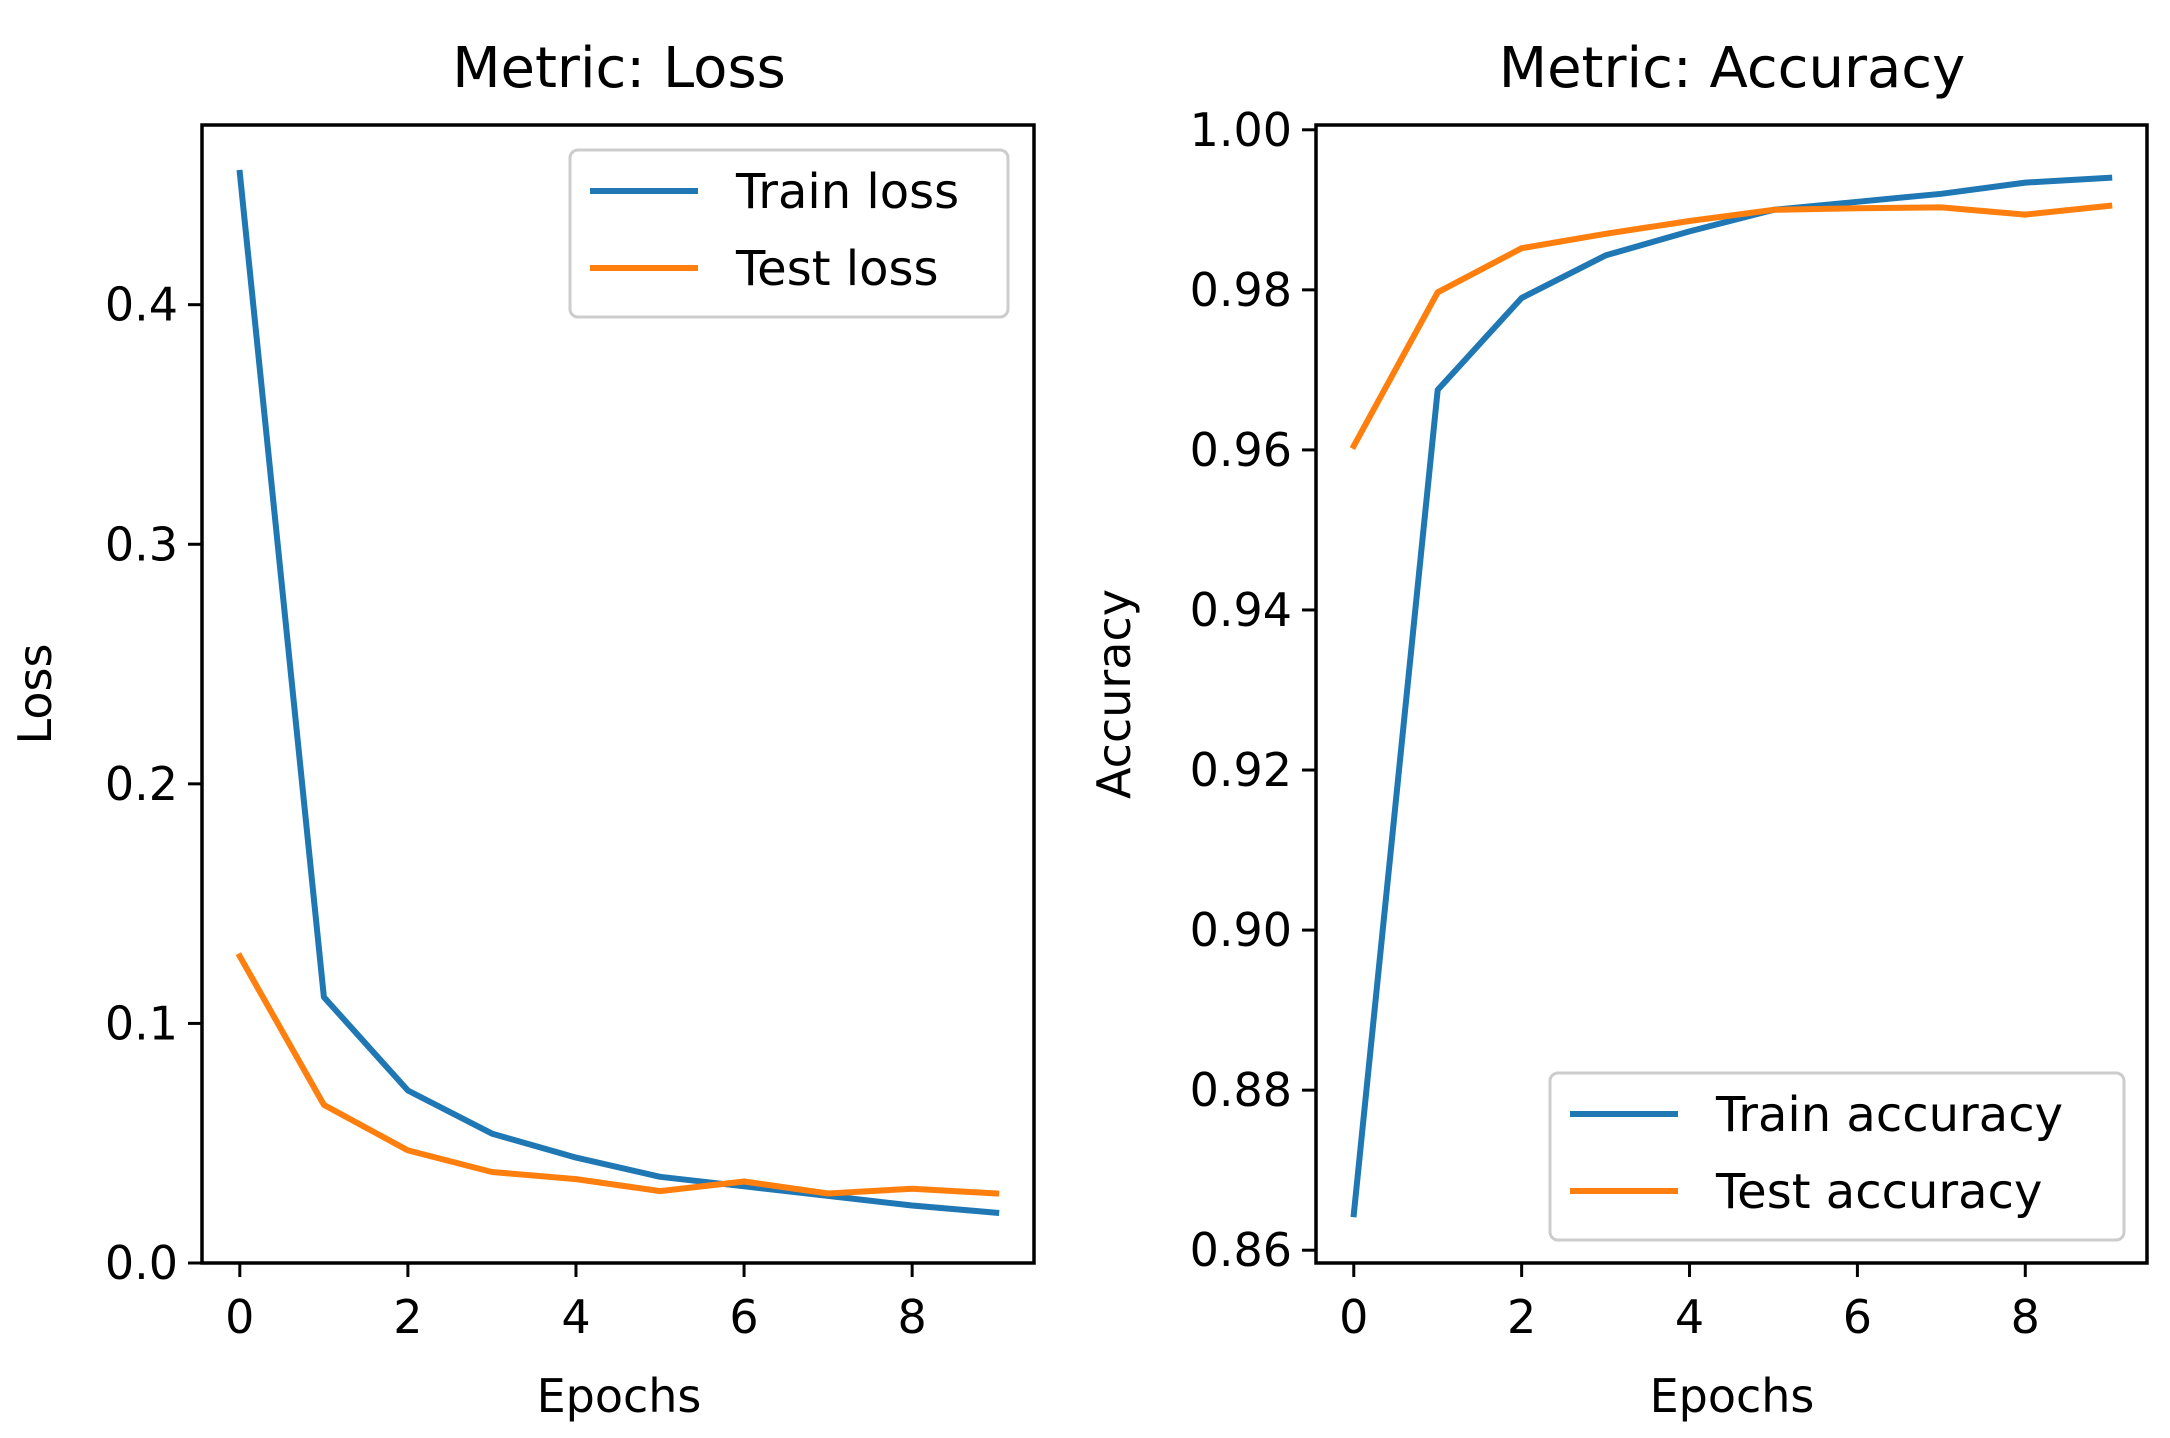 The image size is (2170, 1438). What do you see at coordinates (1732, 68) in the screenshot?
I see `accuracy-chart-title: Metric: Accuracy` at bounding box center [1732, 68].